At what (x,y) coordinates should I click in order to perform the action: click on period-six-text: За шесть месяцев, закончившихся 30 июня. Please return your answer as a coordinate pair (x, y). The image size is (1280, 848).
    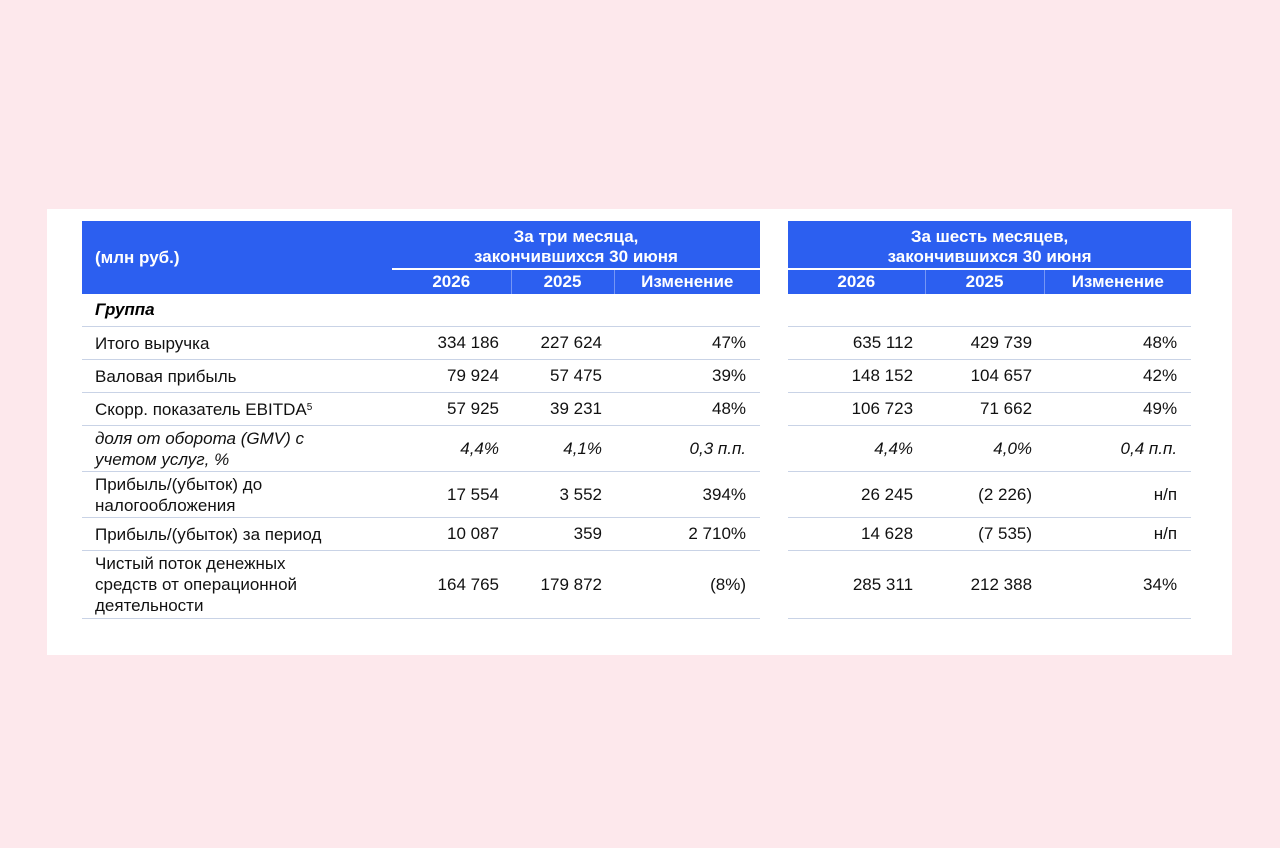
    Looking at the image, I should click on (989, 246).